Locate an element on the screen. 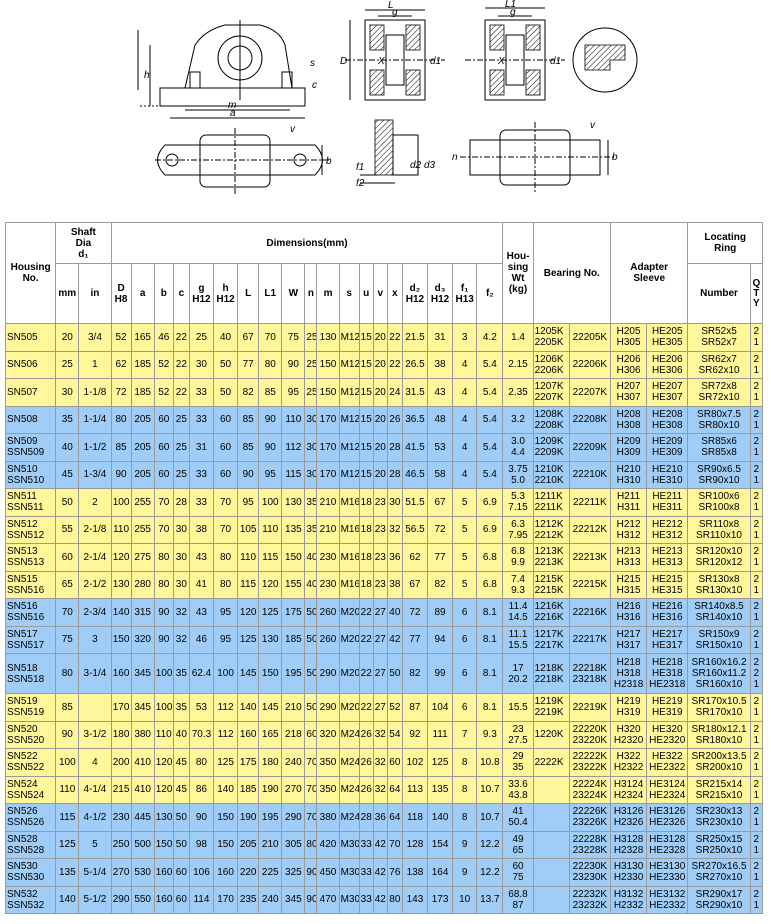  table-cell: HE3126 HE2326 is located at coordinates (667, 817).